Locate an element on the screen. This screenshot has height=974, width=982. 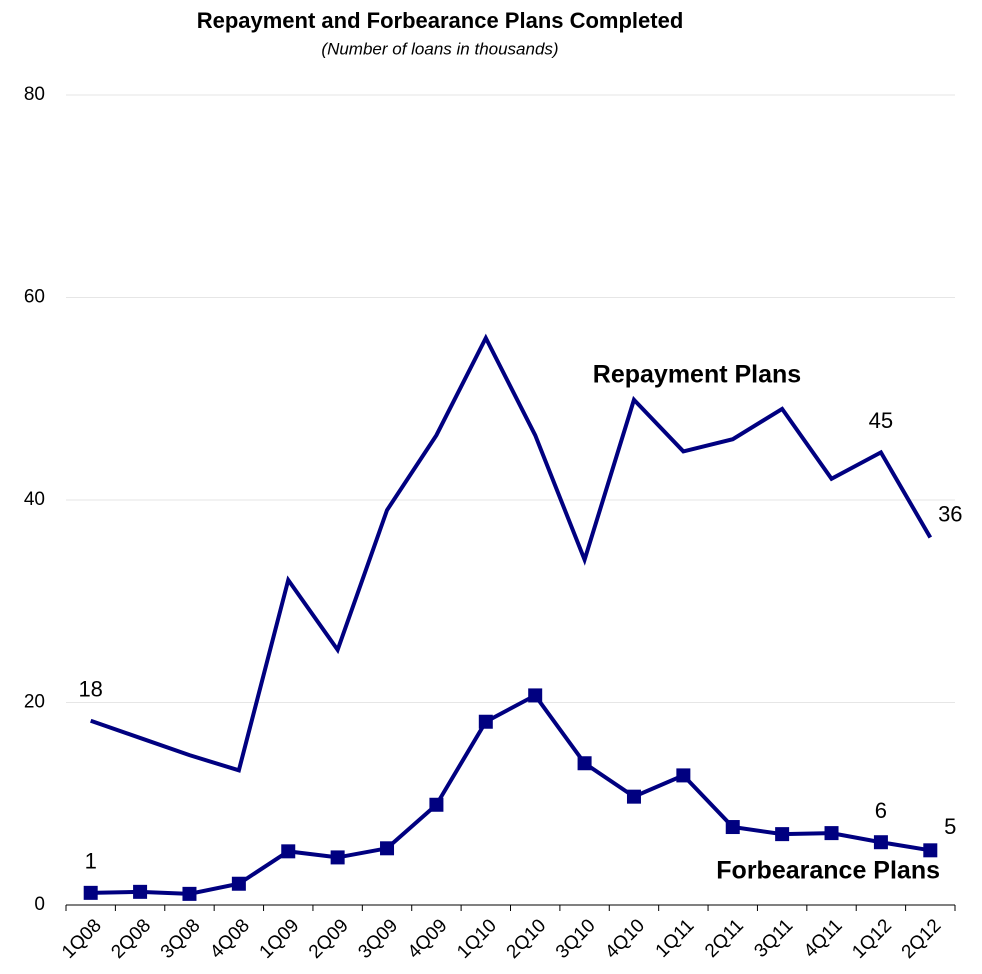
x-tick-label: 1Q10 is located at coordinates (477, 939).